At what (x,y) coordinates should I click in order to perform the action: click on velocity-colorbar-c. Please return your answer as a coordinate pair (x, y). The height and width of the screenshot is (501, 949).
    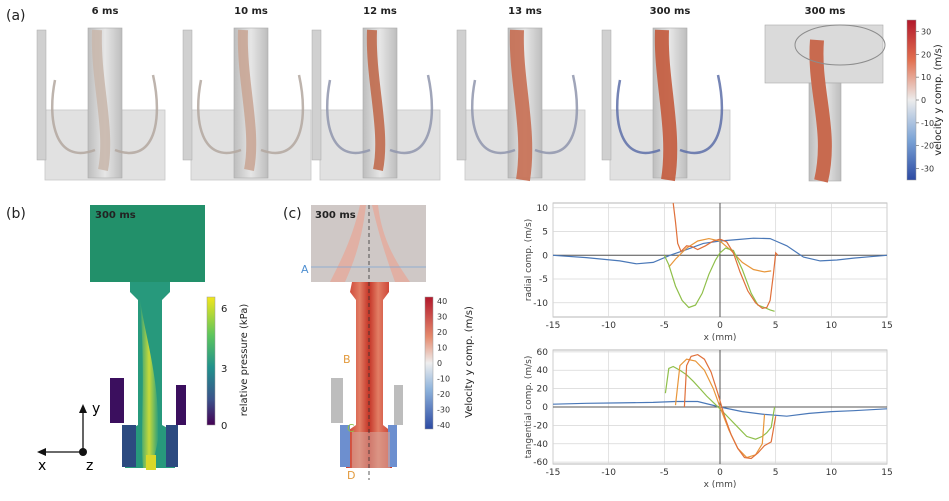
    Looking at the image, I should click on (429, 363).